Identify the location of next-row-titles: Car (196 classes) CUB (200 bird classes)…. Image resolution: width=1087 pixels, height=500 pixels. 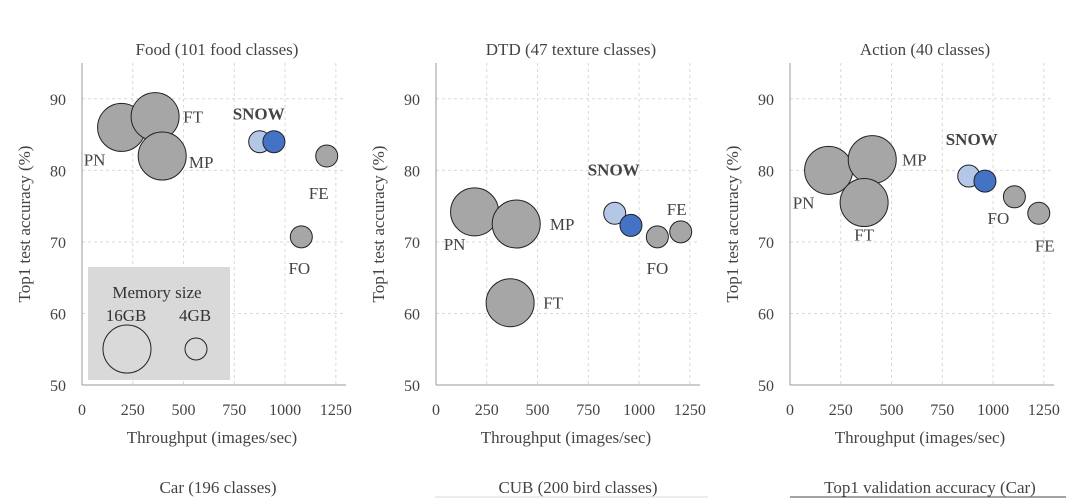
(612, 488).